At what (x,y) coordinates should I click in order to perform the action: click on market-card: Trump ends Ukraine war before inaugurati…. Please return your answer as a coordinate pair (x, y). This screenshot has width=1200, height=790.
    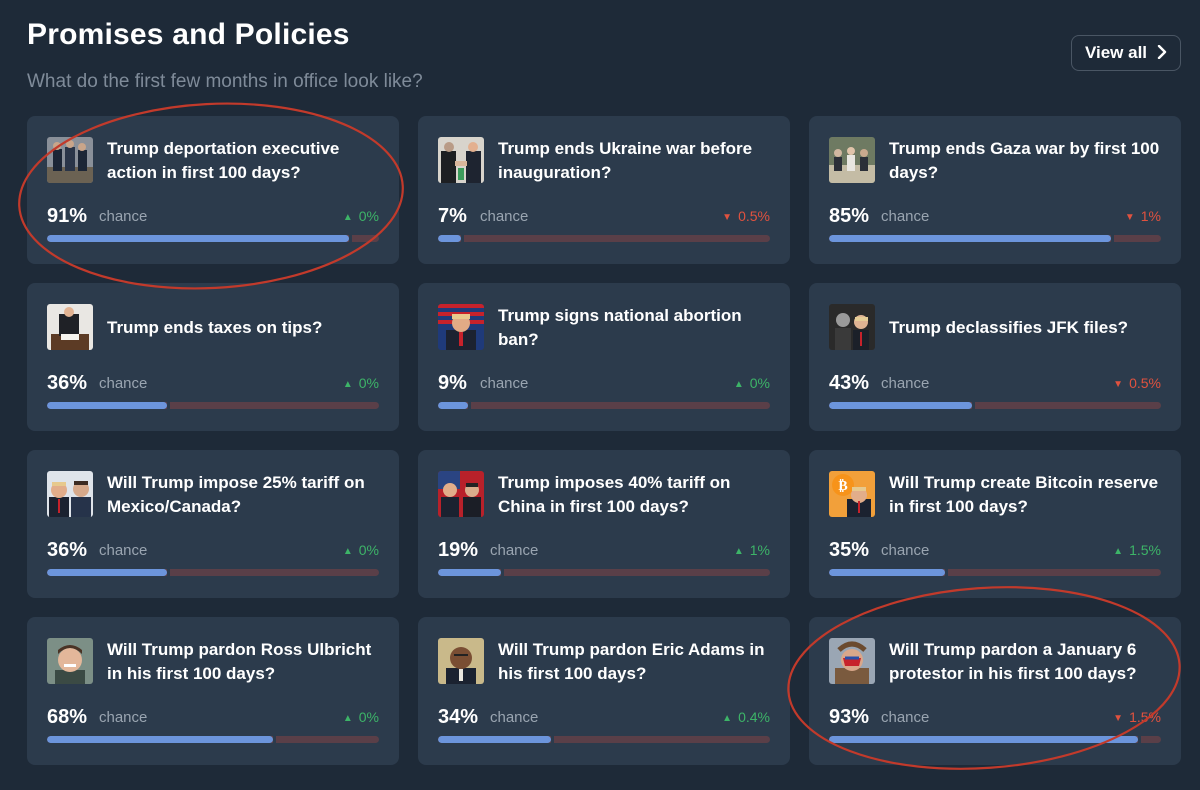
    Looking at the image, I should click on (604, 190).